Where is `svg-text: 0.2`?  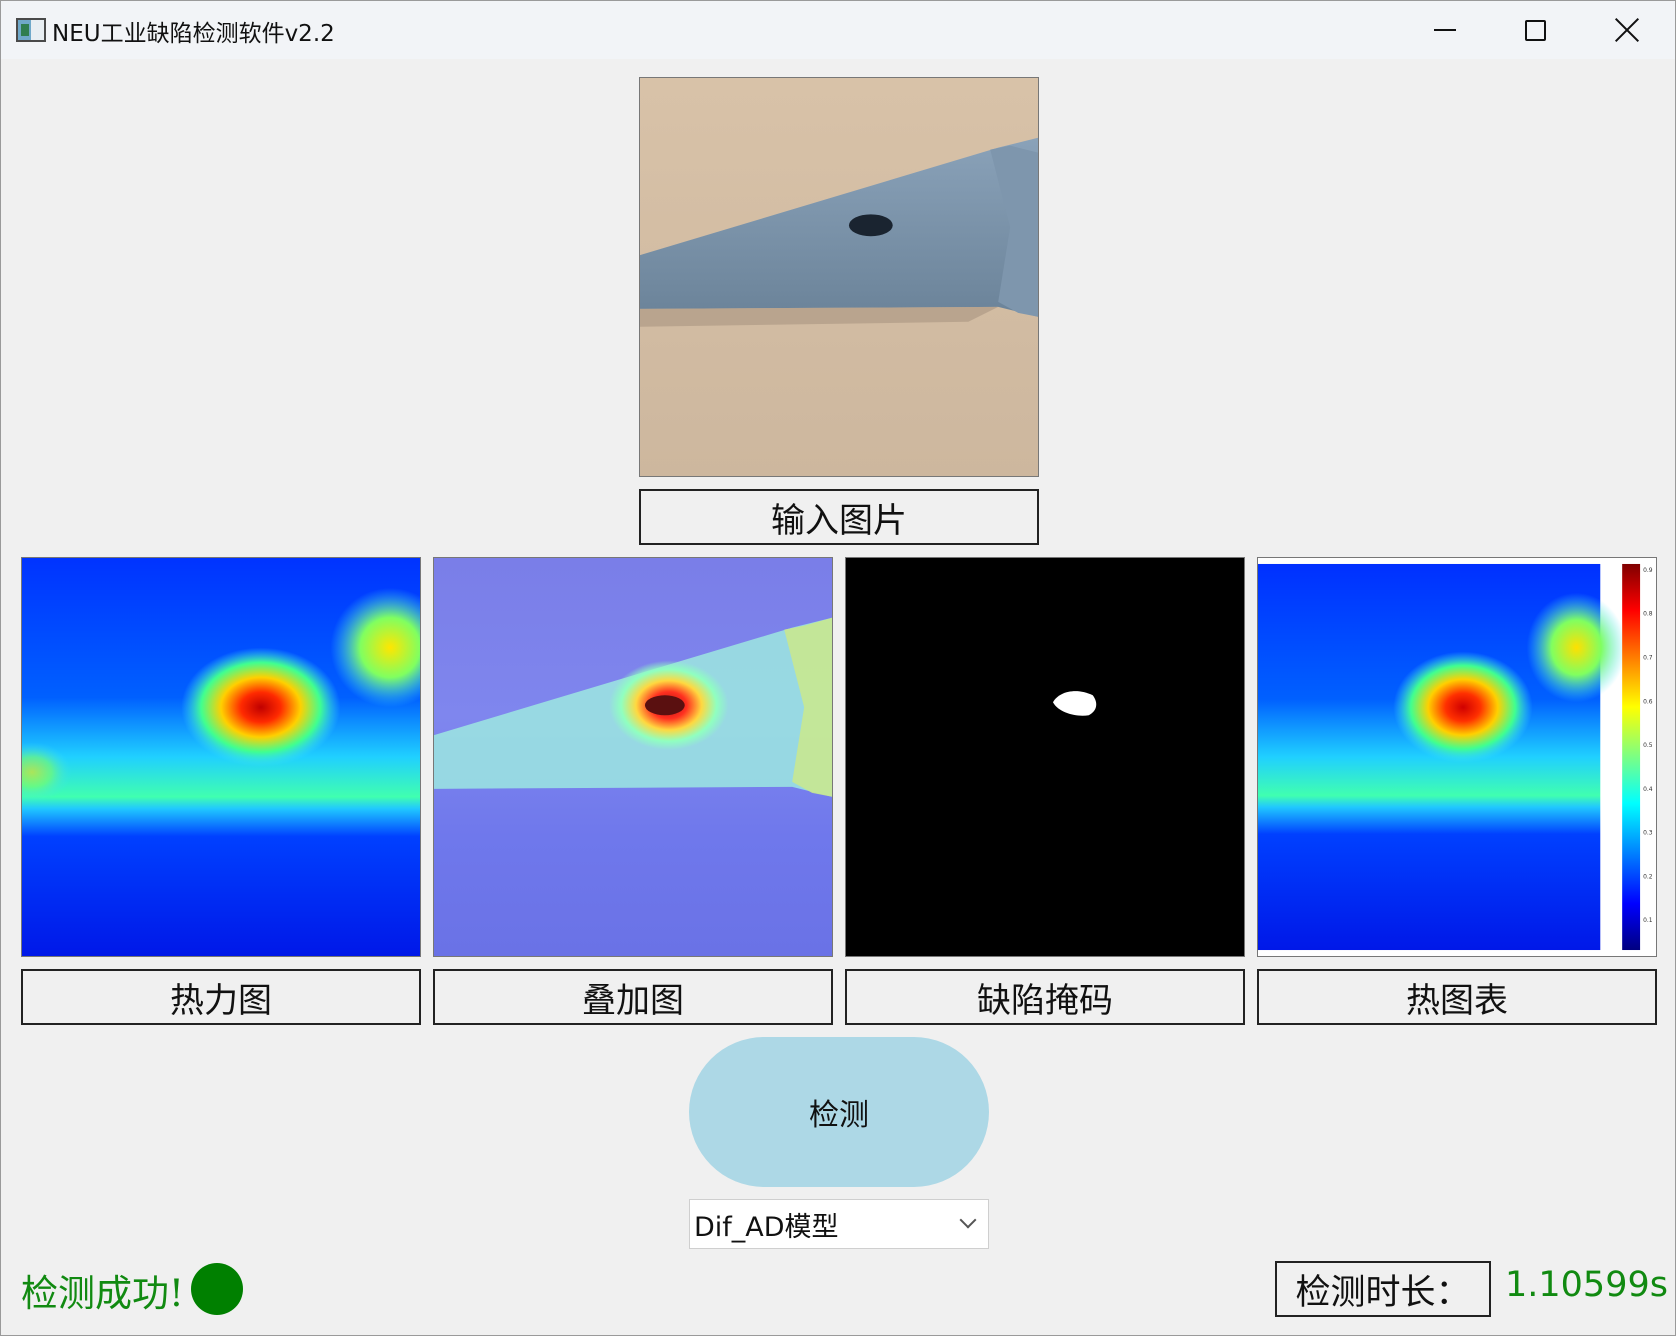
svg-text: 0.2 is located at coordinates (1648, 876).